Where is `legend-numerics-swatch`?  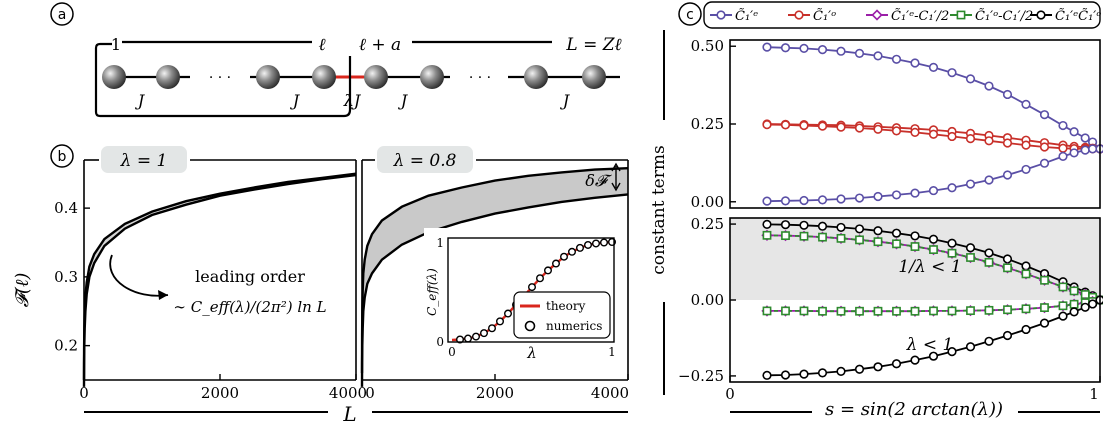 legend-numerics-swatch is located at coordinates (530, 326).